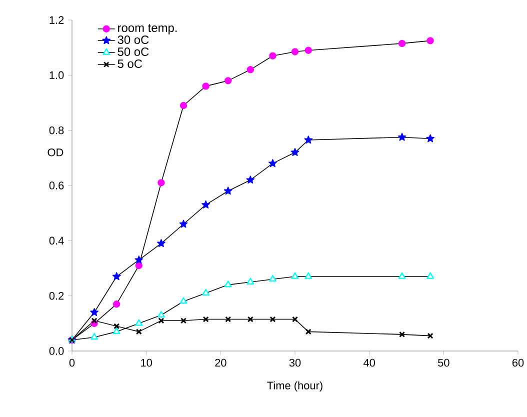  What do you see at coordinates (133, 52) in the screenshot?
I see `legend-label: 50 oC` at bounding box center [133, 52].